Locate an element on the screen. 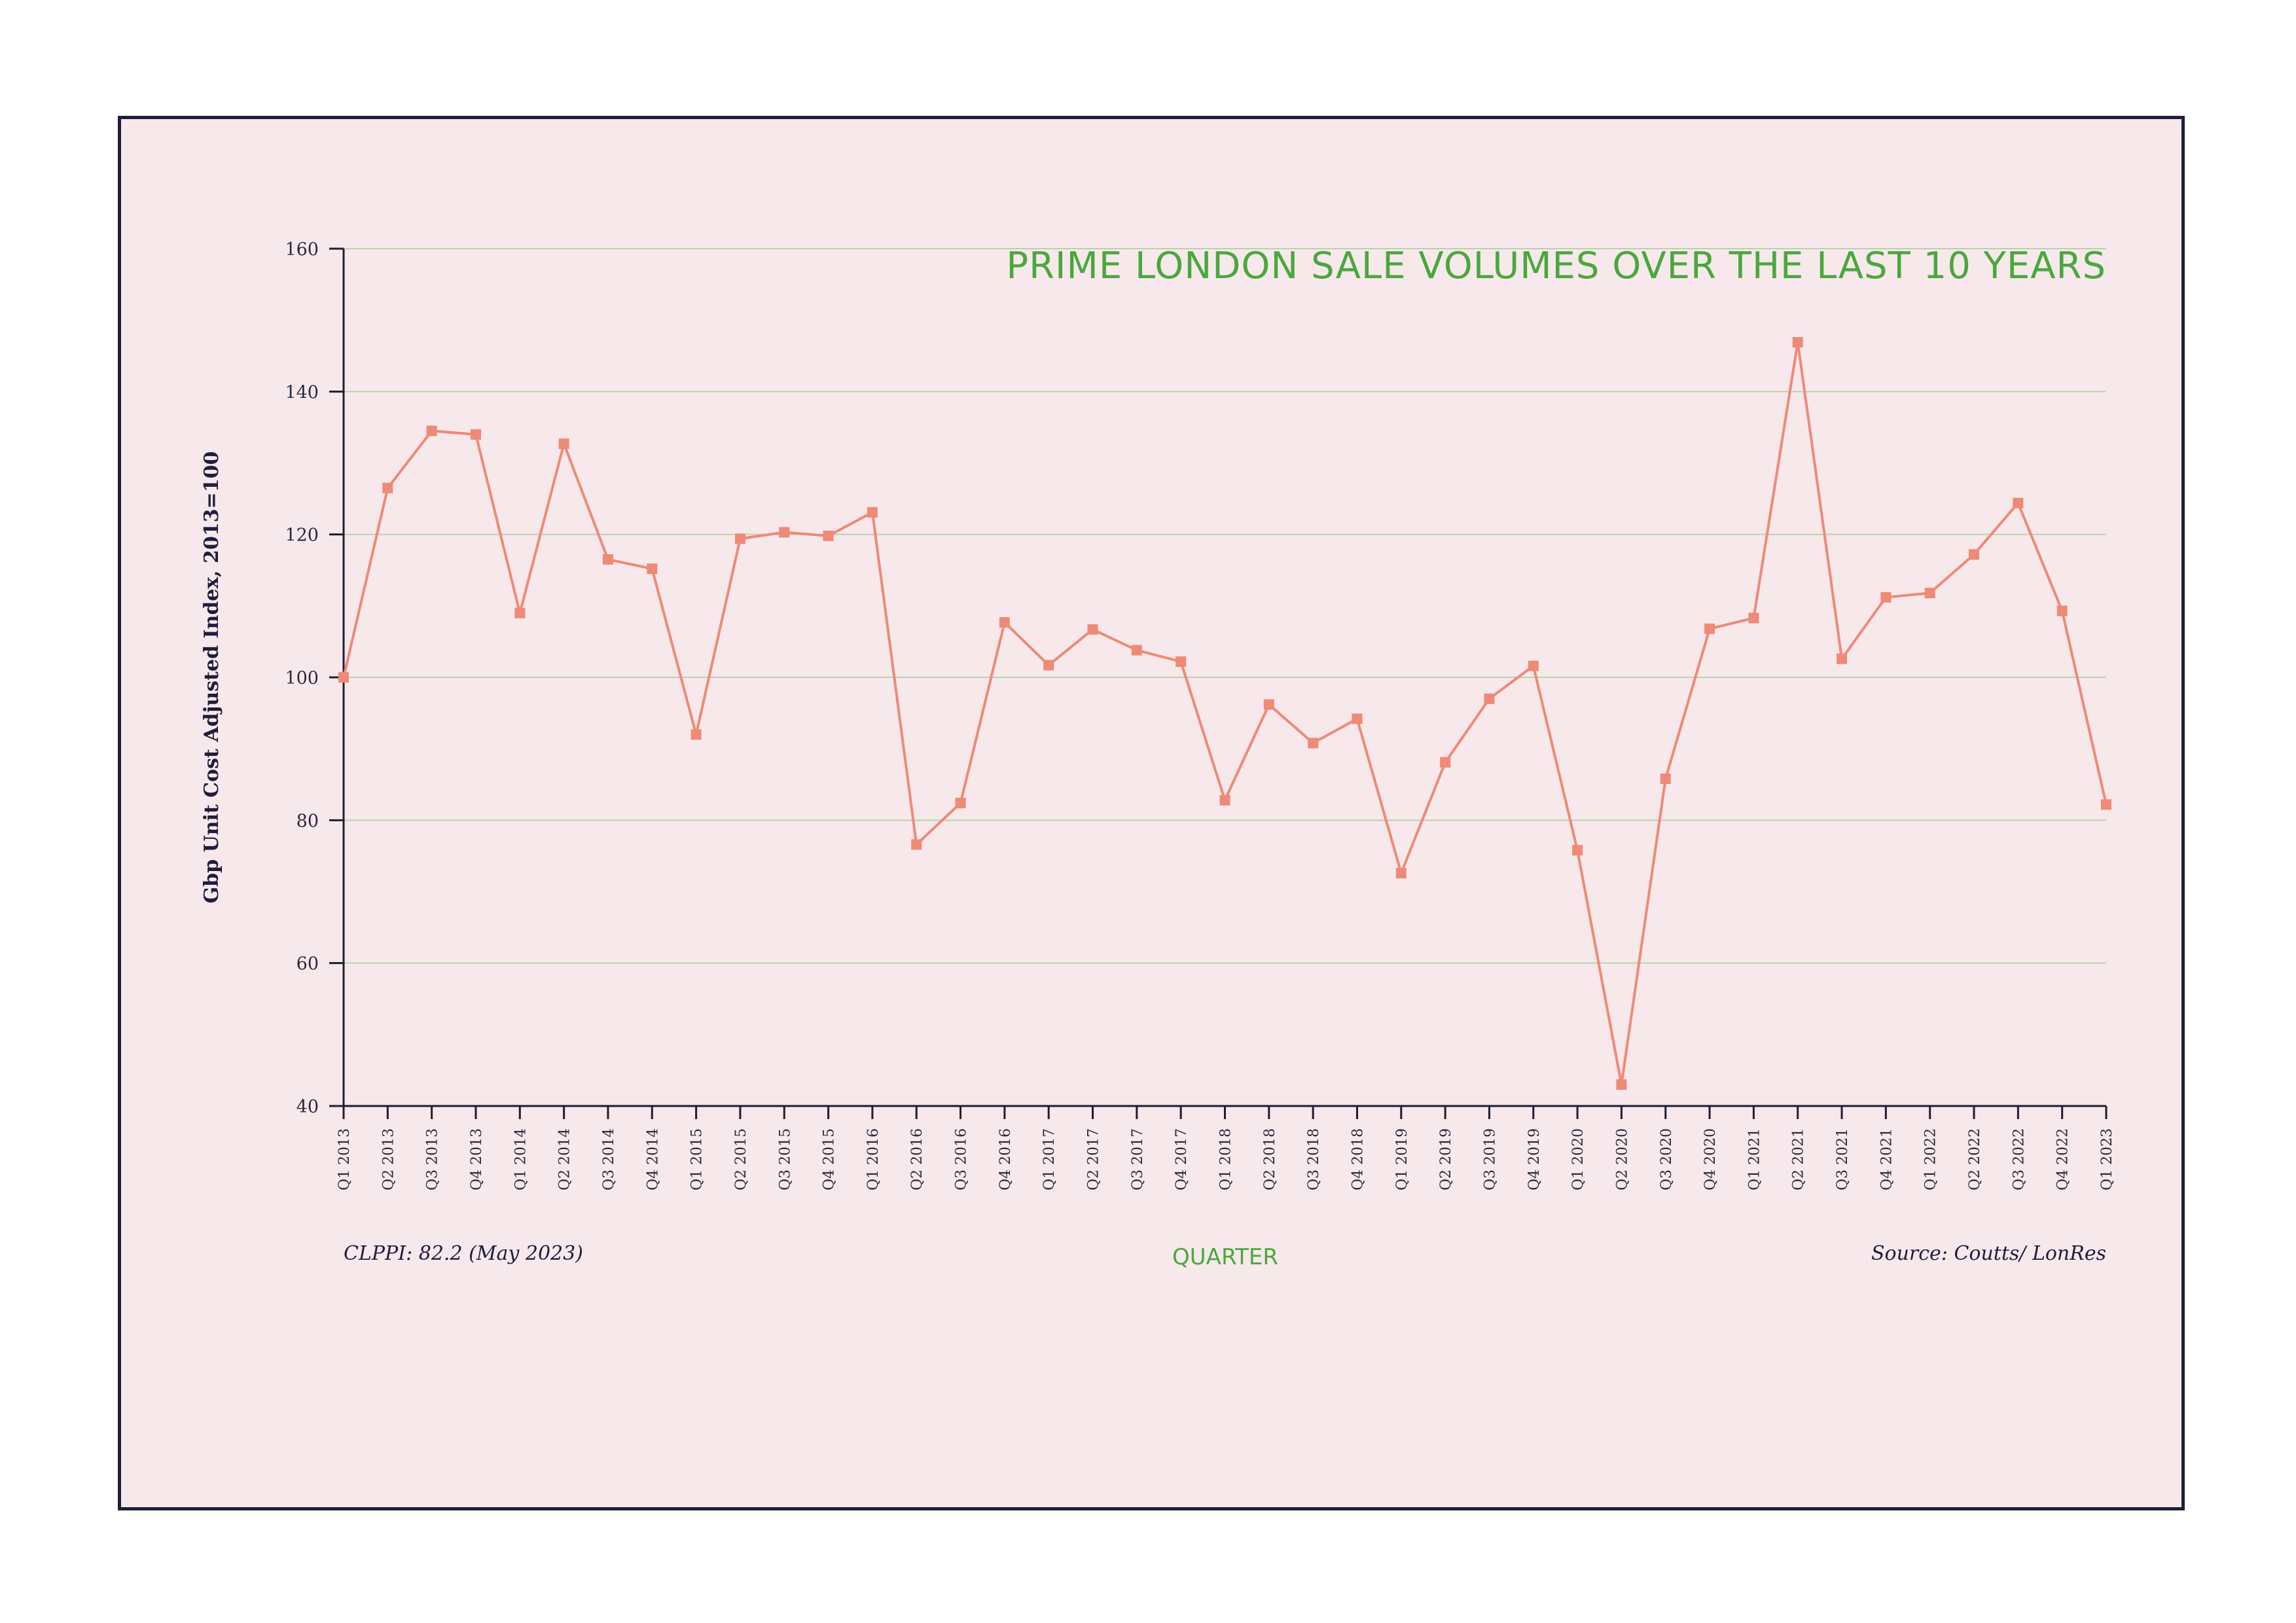  y-tick-label: 40 is located at coordinates (307, 1107).